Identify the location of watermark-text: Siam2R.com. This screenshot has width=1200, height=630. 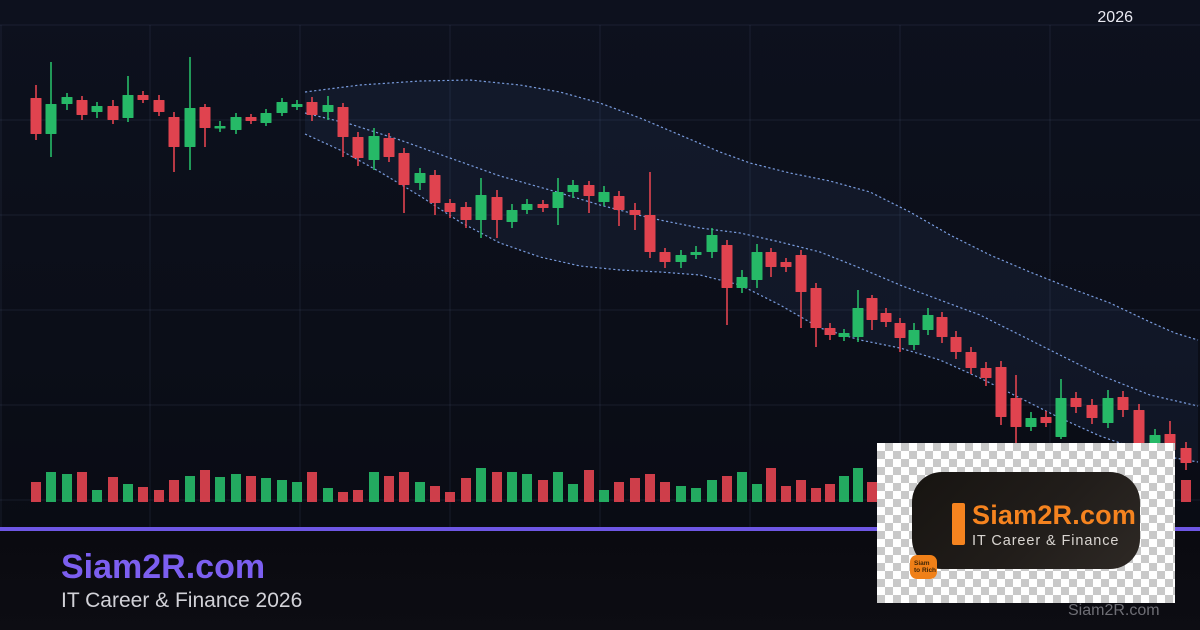
(1114, 610).